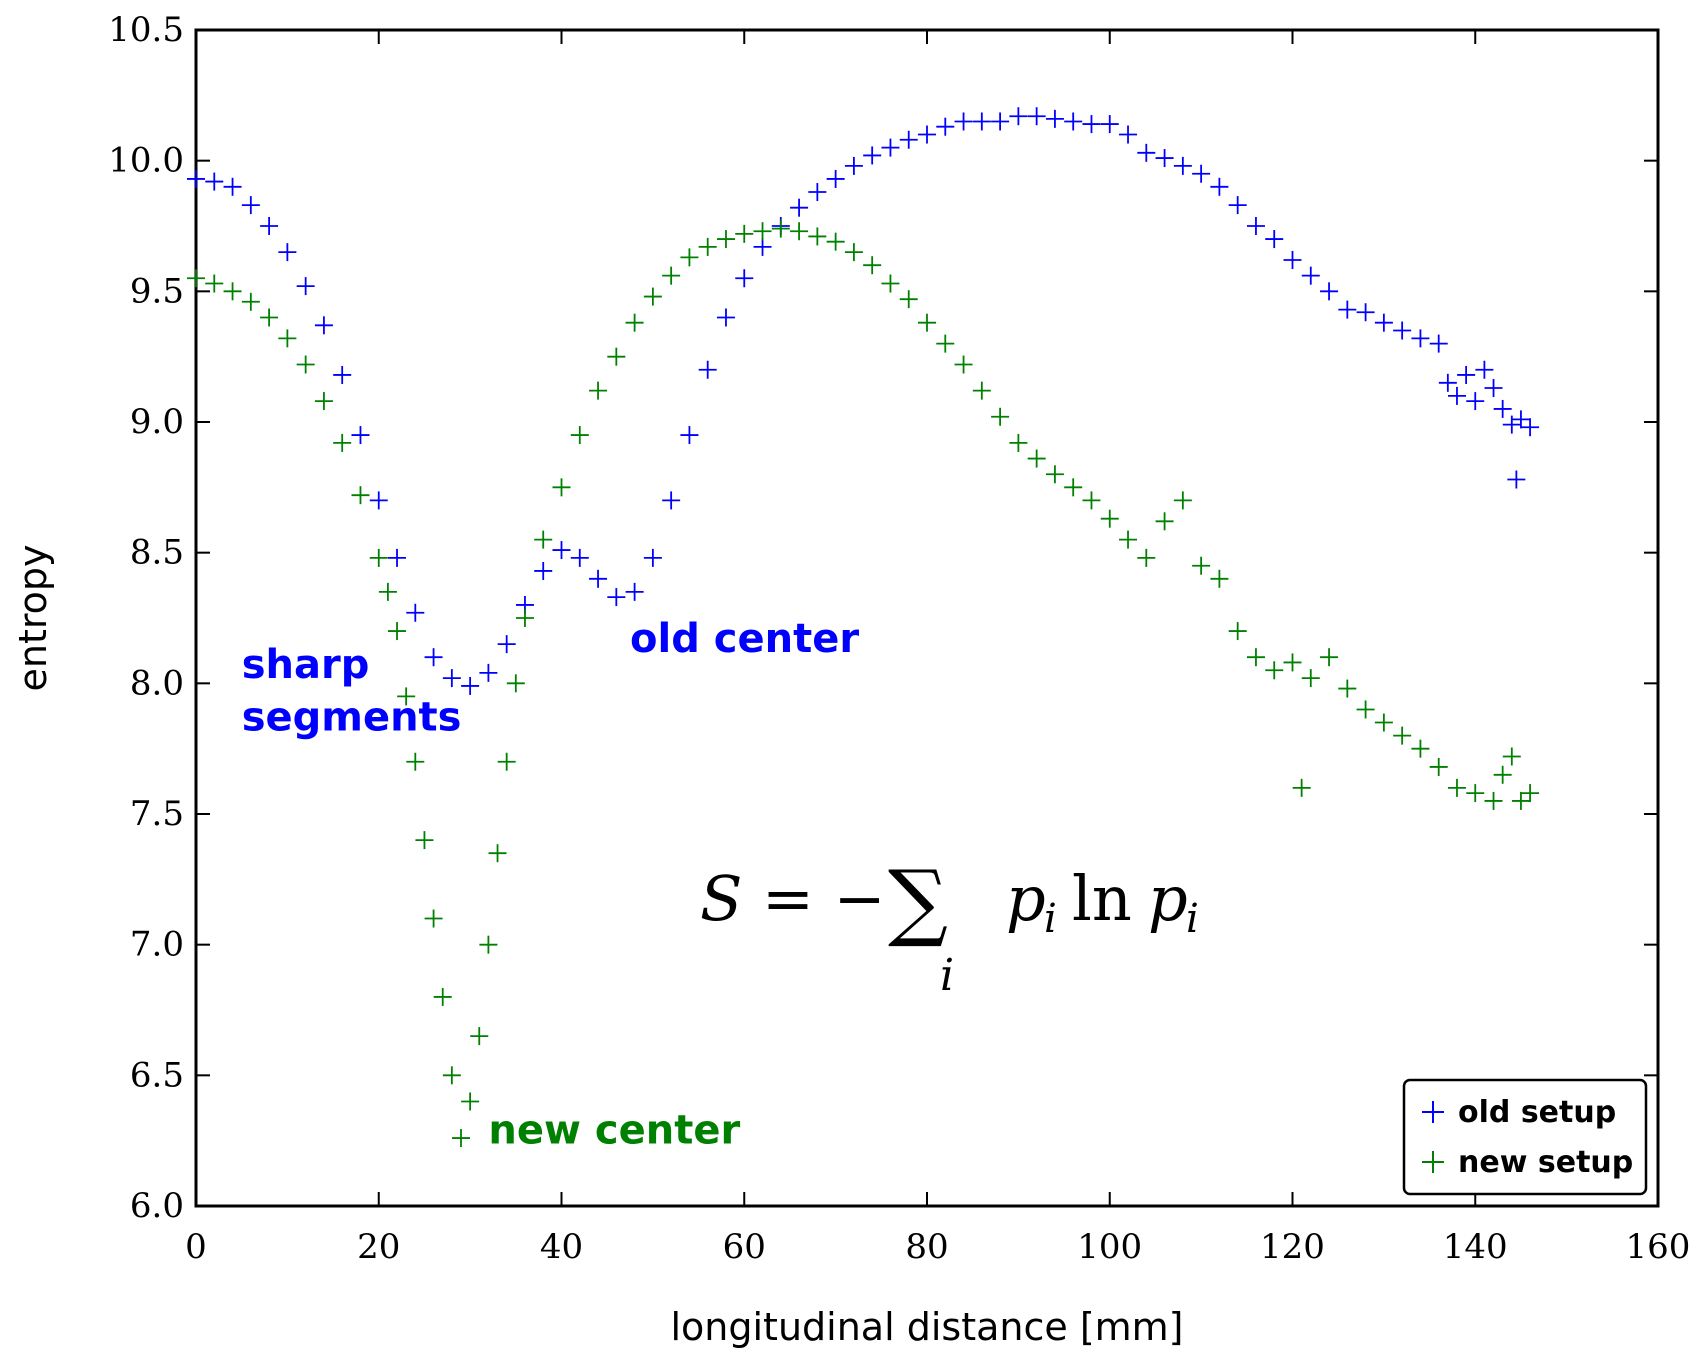  Describe the element at coordinates (157, 553) in the screenshot. I see `y-tick-label: 8.5` at that location.